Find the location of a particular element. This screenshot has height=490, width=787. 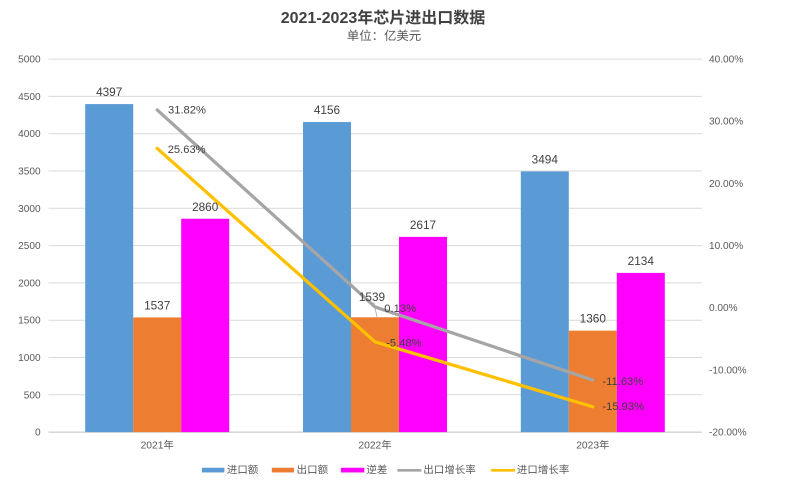

svg-text: 2021-2023 is located at coordinates (319, 18).